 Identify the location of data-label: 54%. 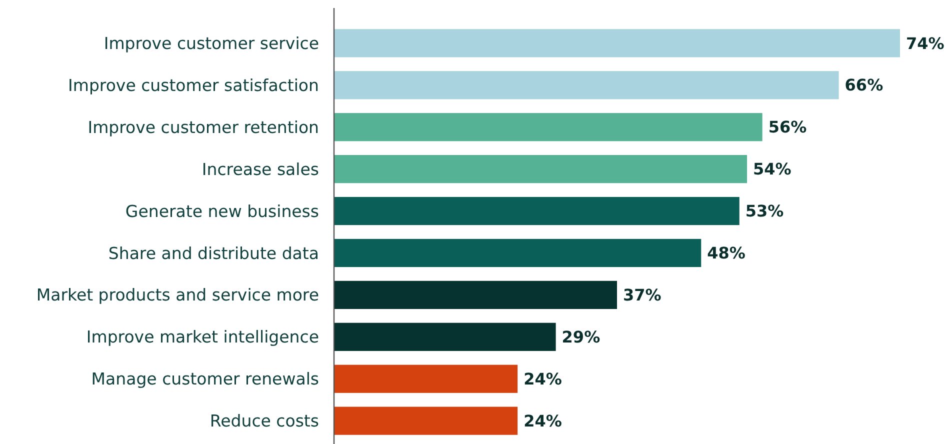
(772, 169).